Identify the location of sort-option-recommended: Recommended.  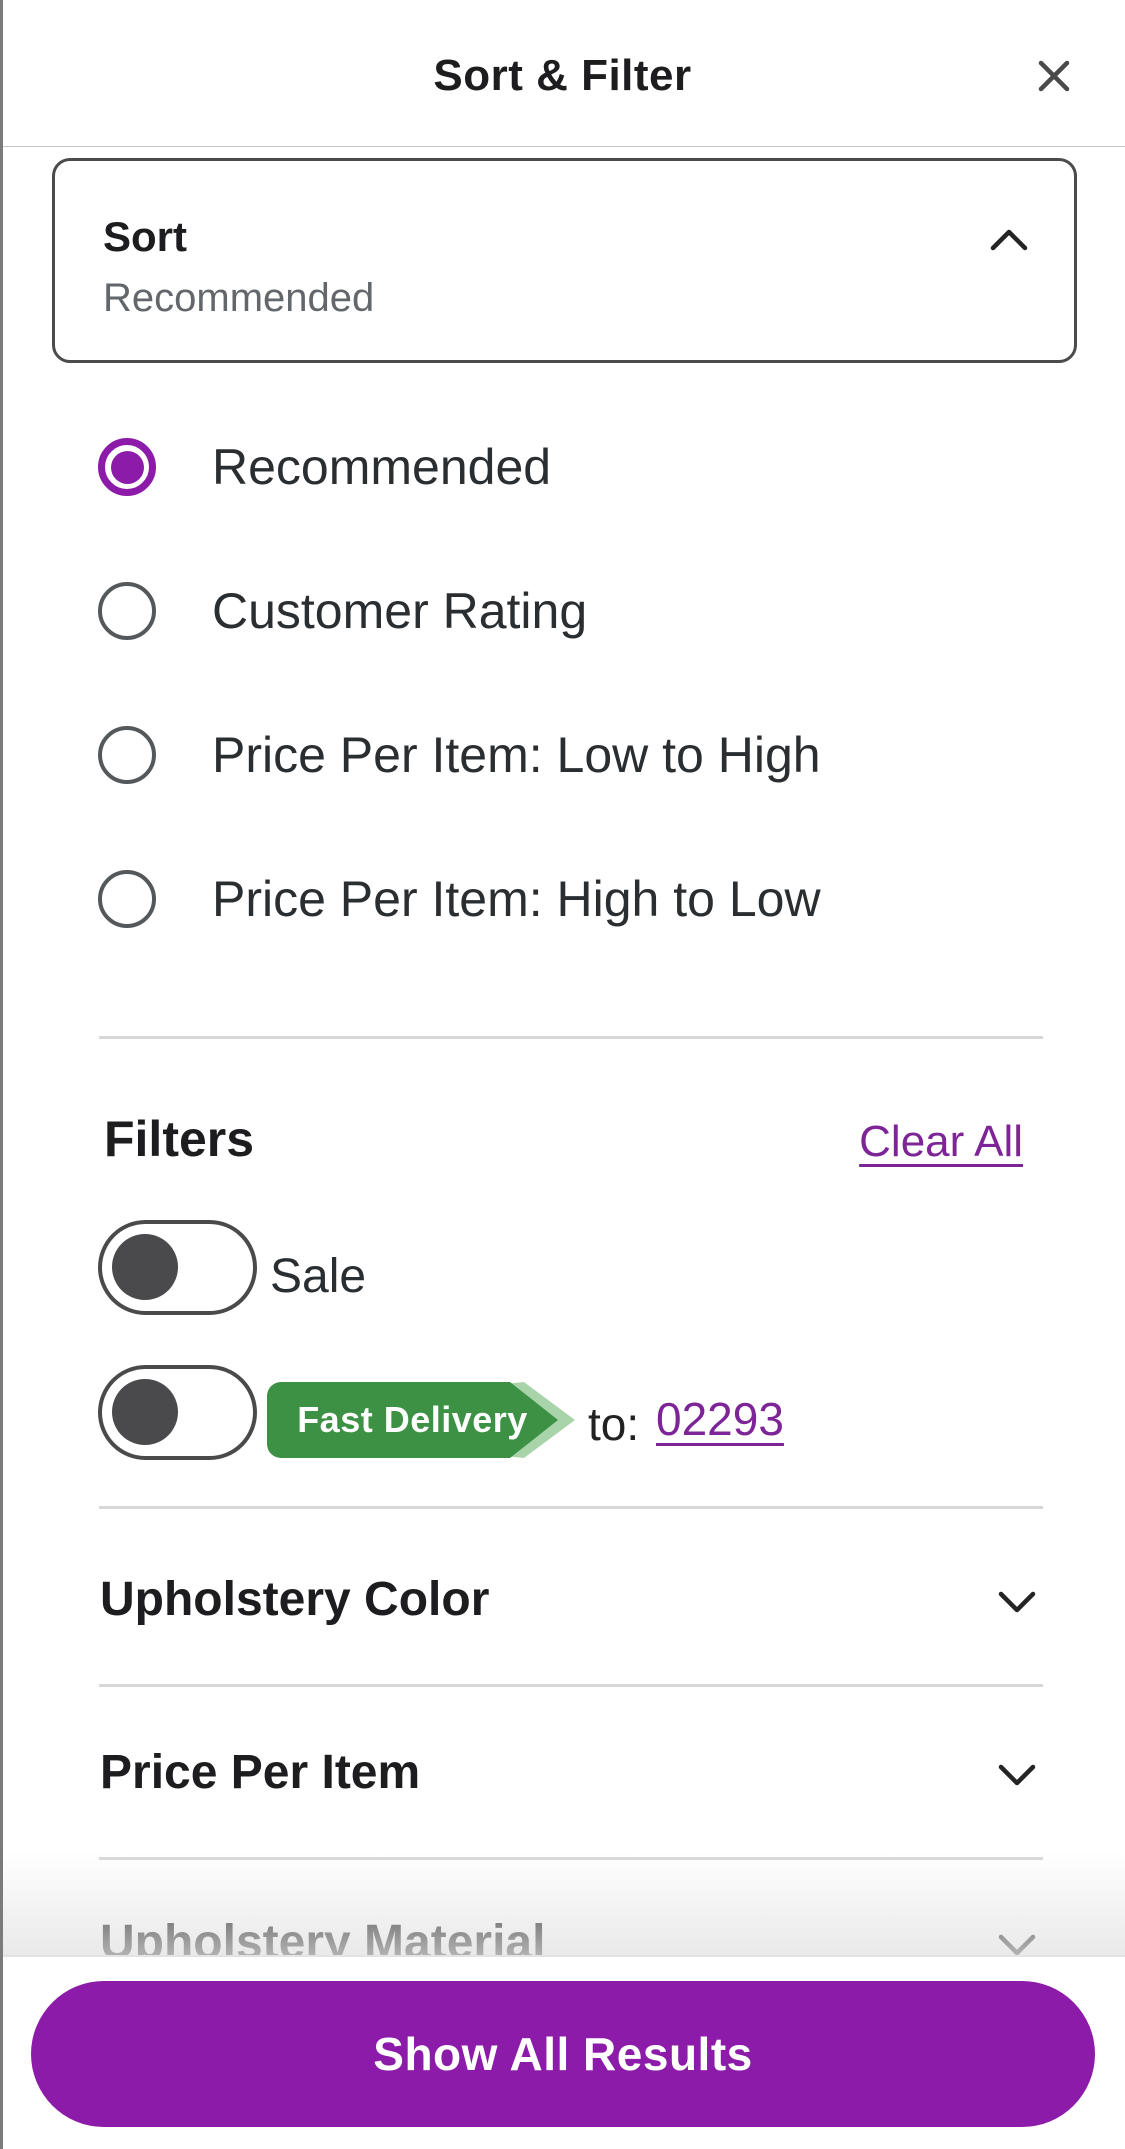
(578, 467).